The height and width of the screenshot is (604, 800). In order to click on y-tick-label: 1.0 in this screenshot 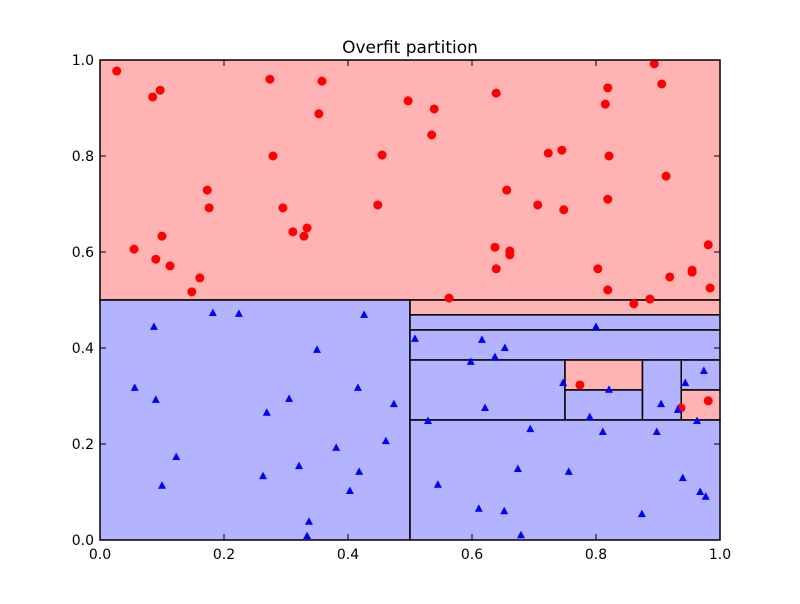, I will do `click(83, 61)`.